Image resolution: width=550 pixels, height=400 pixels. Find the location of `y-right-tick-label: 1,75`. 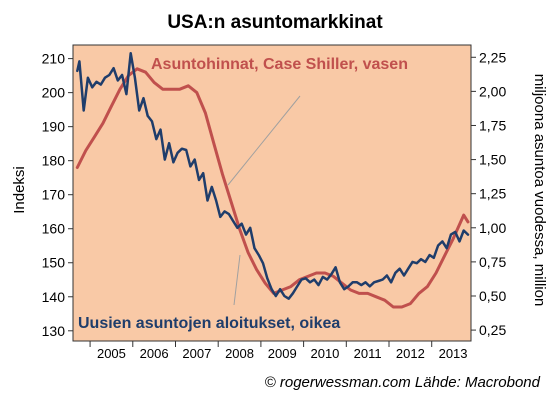

y-right-tick-label: 1,75 is located at coordinates (492, 125).